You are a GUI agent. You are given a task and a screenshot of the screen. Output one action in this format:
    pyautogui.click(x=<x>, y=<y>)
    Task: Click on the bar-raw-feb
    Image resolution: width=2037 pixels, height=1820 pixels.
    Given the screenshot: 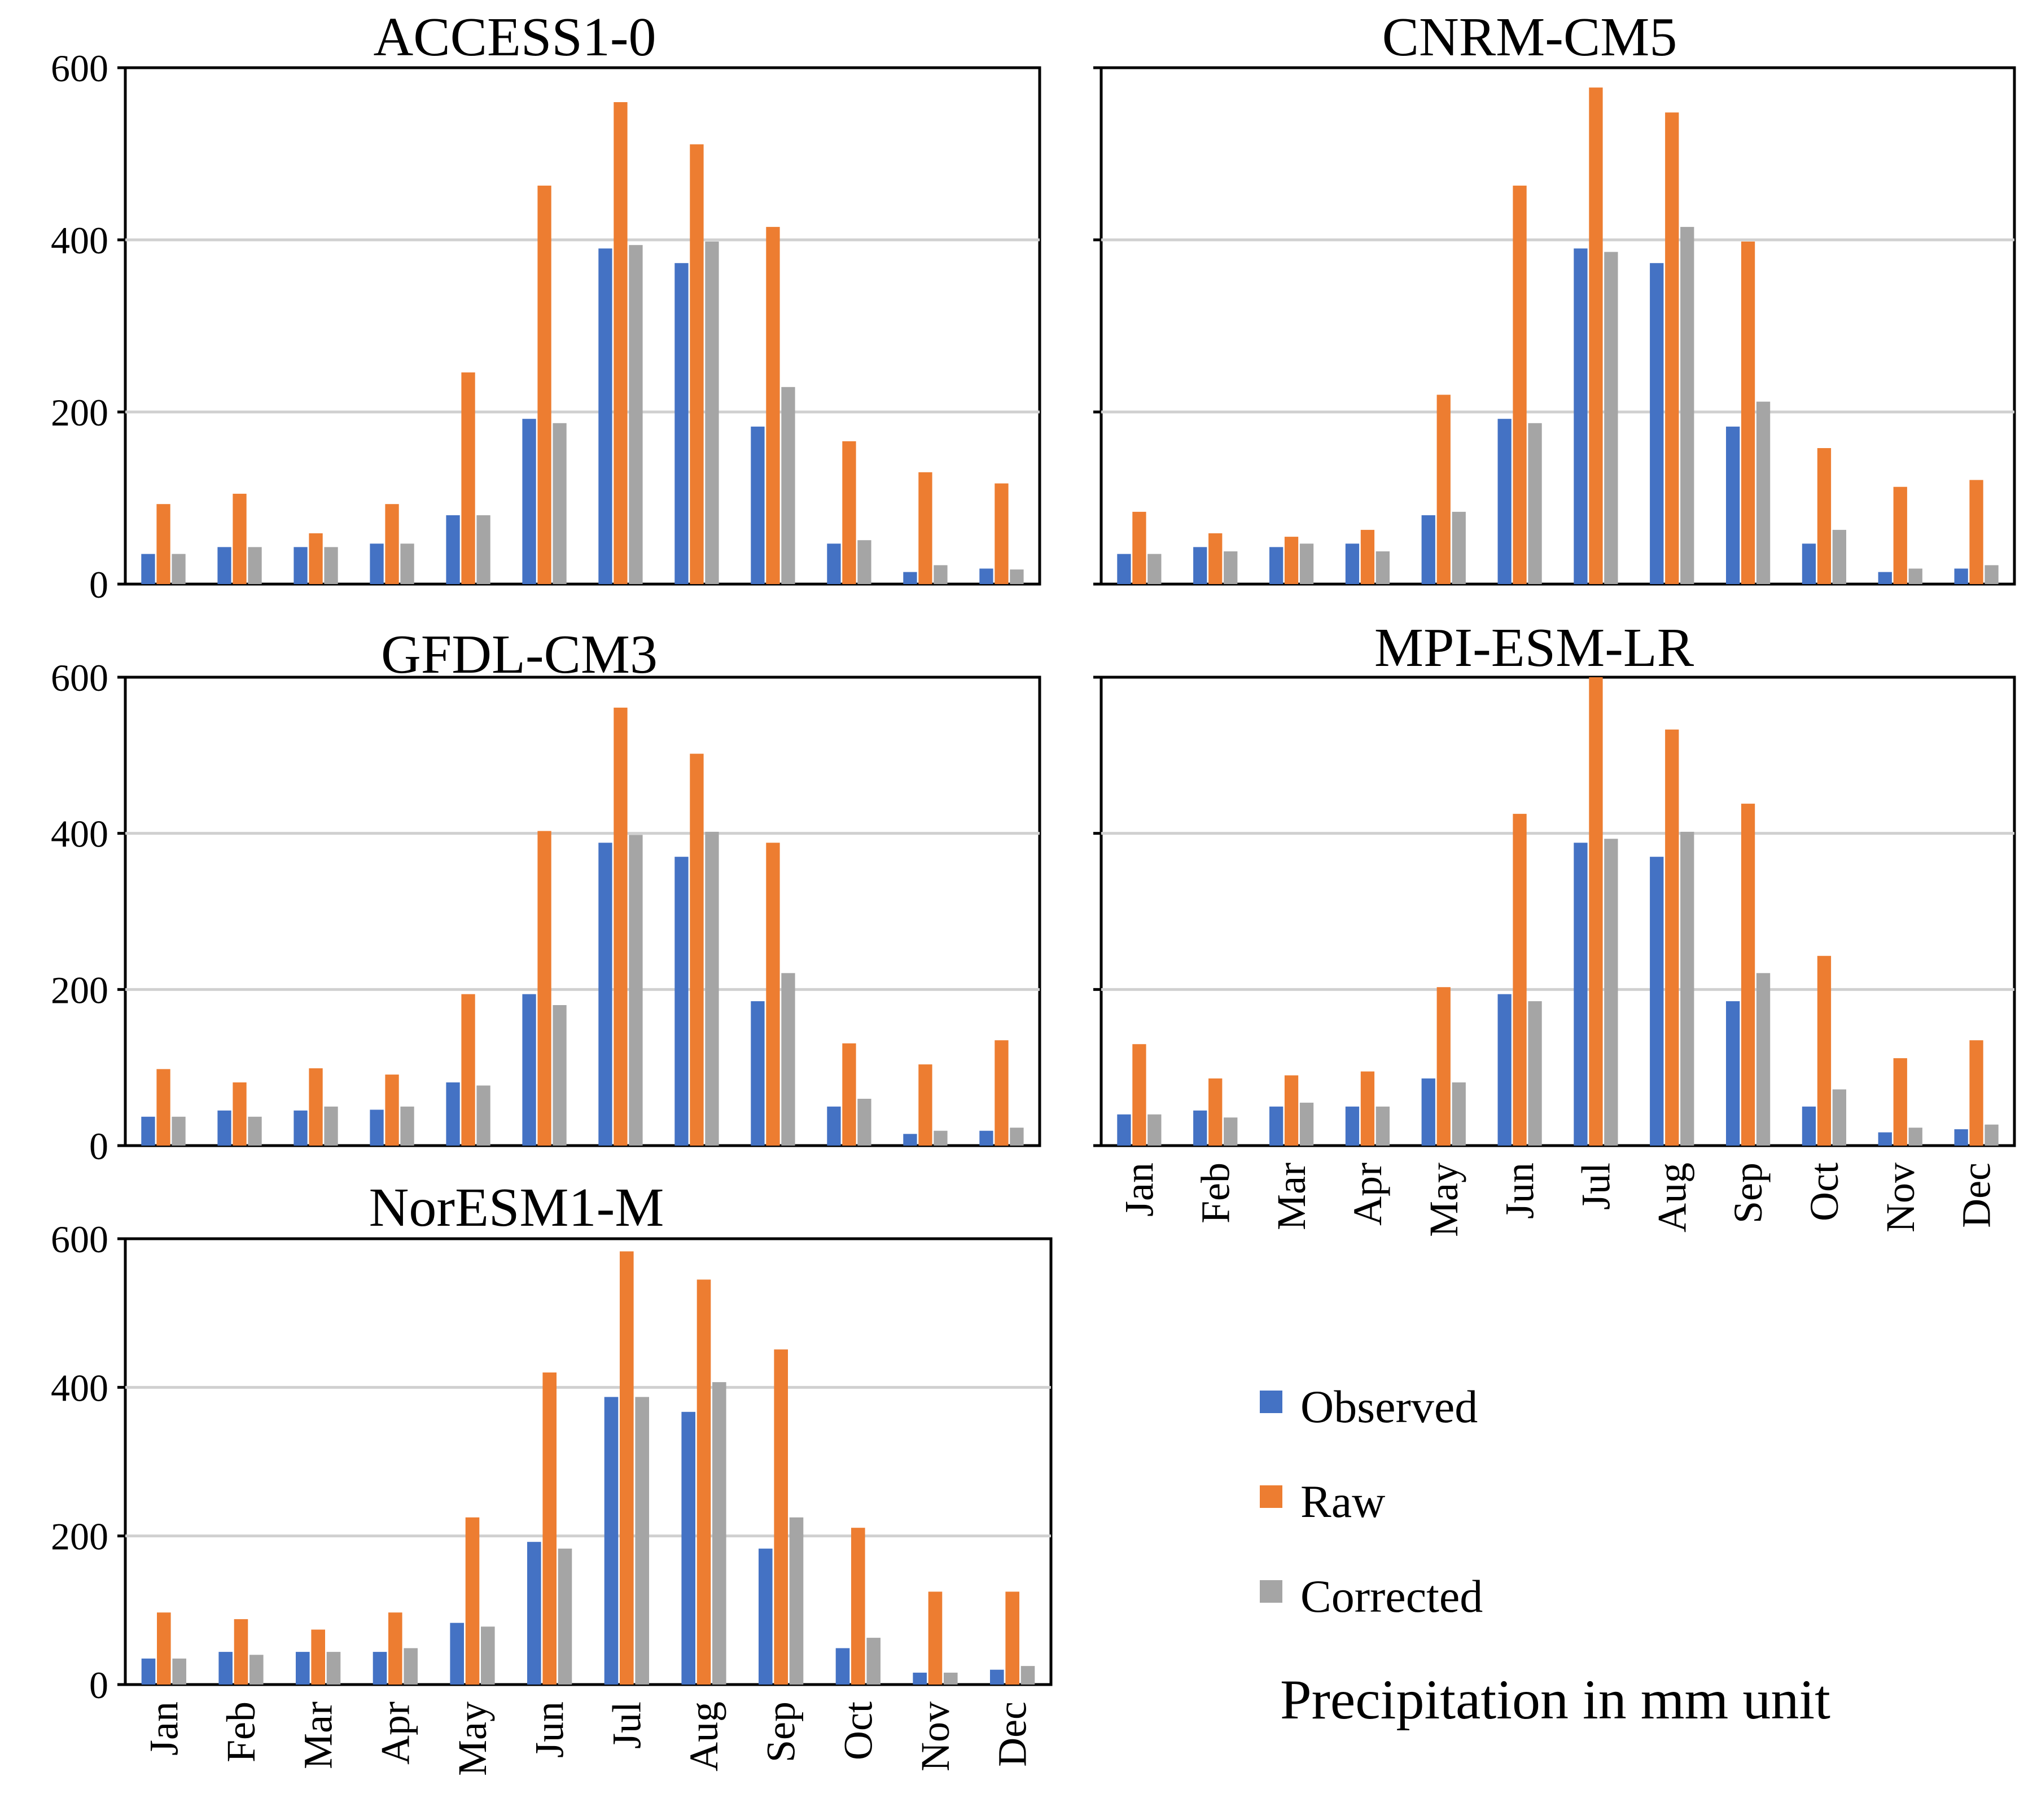 What is the action you would take?
    pyautogui.click(x=240, y=538)
    